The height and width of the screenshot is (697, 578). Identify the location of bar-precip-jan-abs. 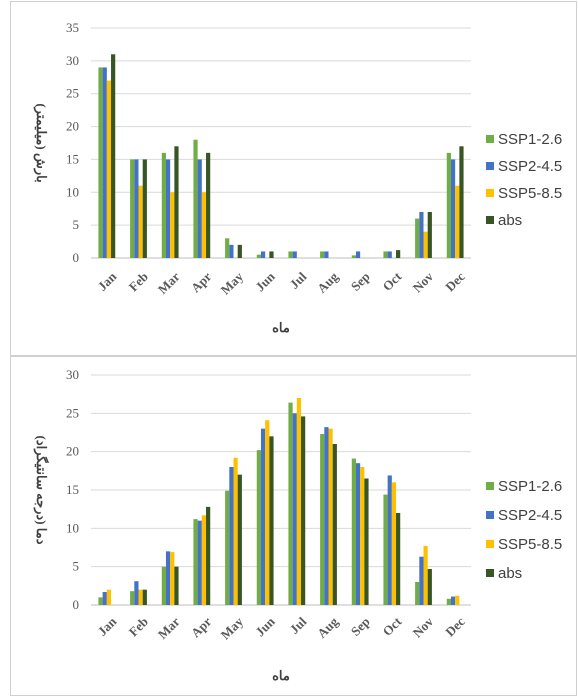
(113, 156).